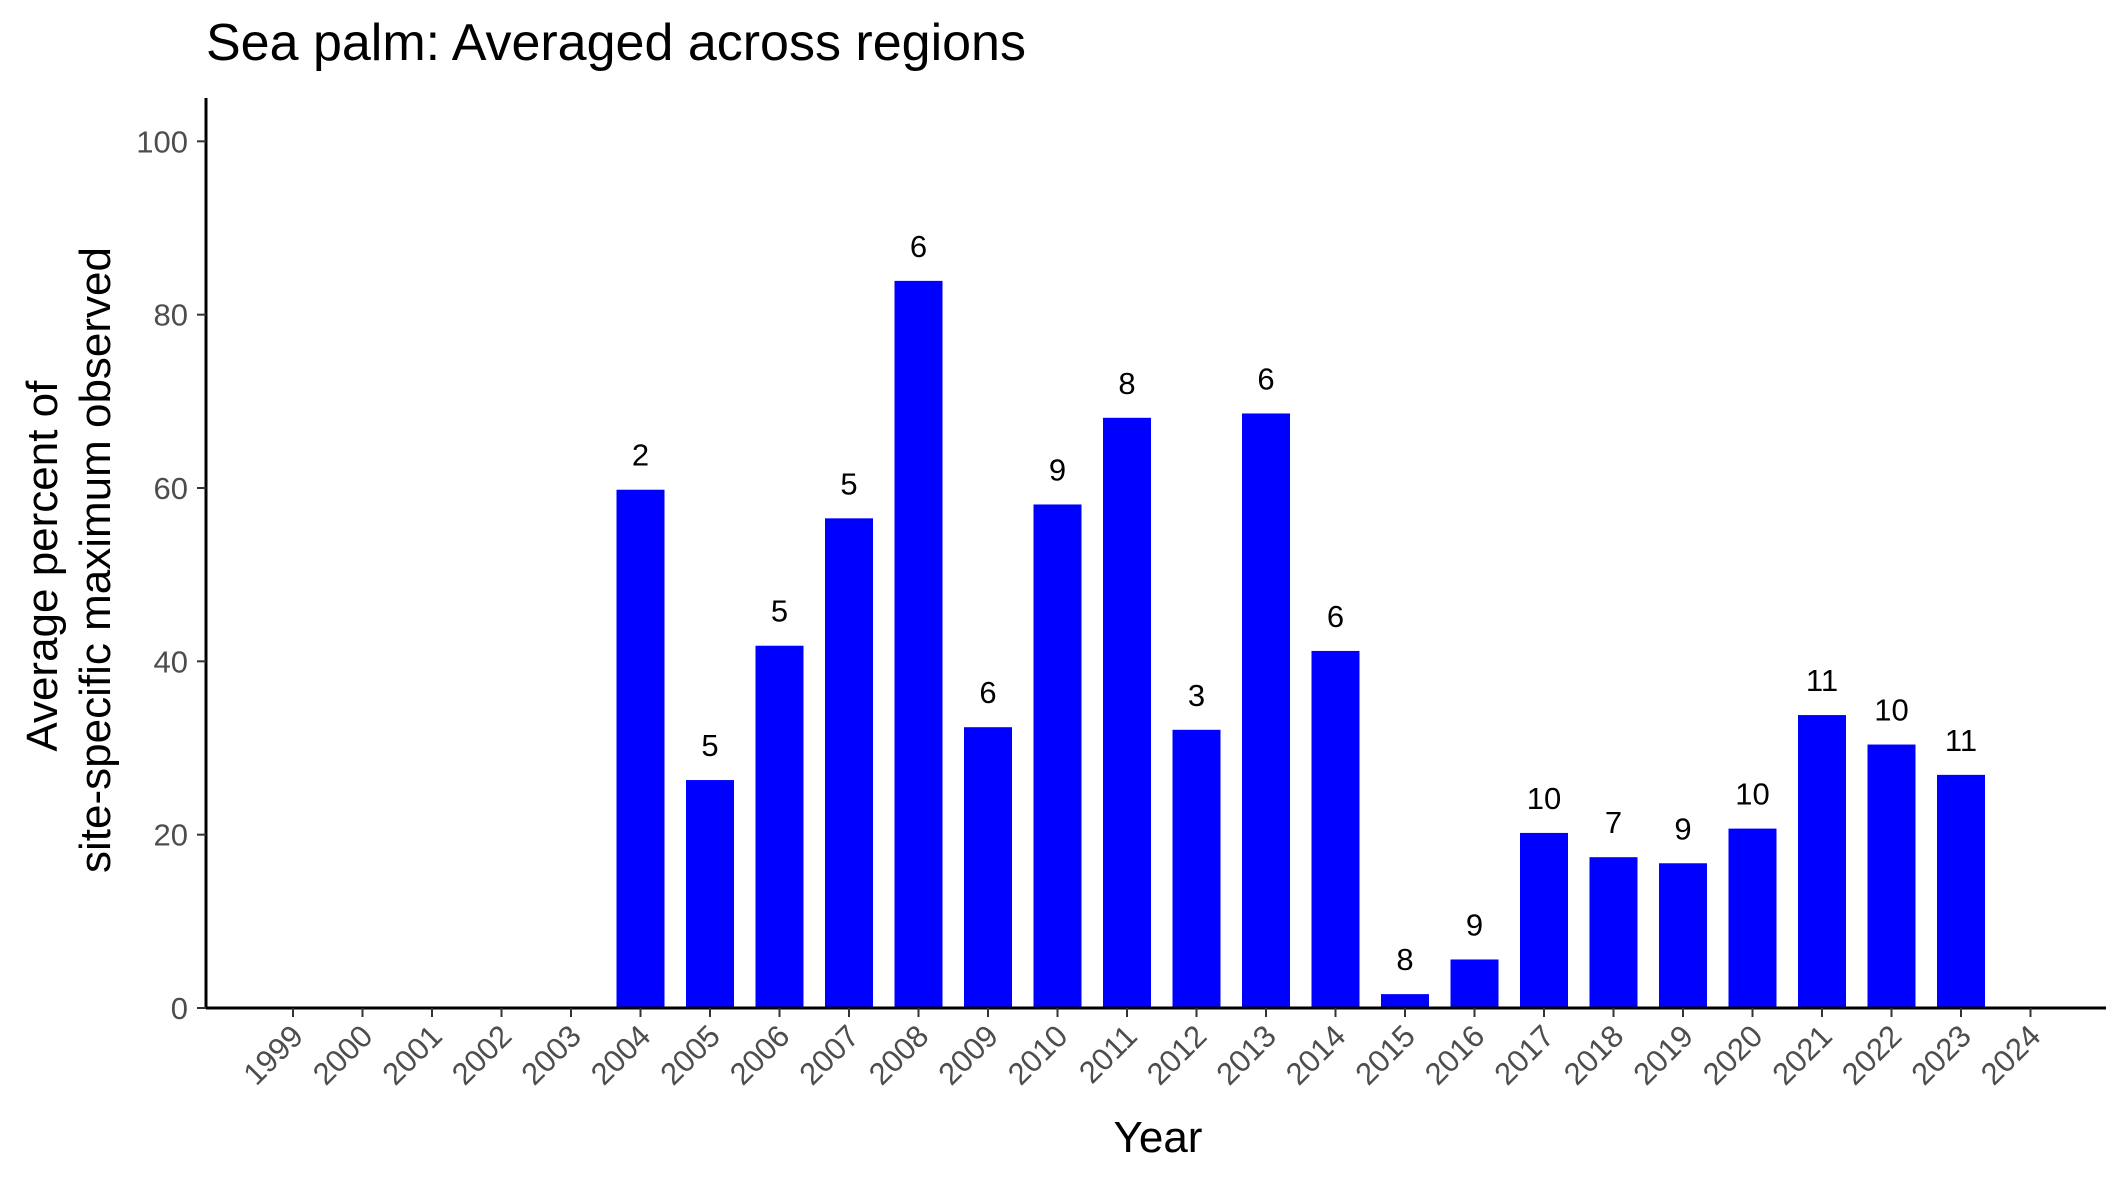 The width and height of the screenshot is (2125, 1181). What do you see at coordinates (1335, 616) in the screenshot?
I see `bar-label-2014: 6` at bounding box center [1335, 616].